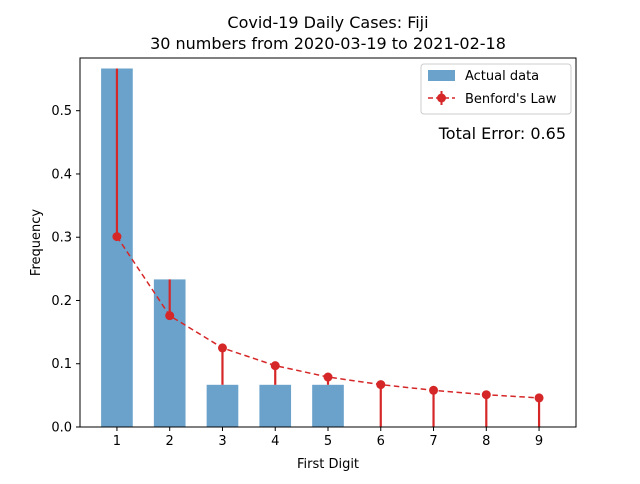 This screenshot has width=640, height=484. I want to click on x-axis-ticks: 1 2 3 4 5 6 7 8 9, so click(328, 438).